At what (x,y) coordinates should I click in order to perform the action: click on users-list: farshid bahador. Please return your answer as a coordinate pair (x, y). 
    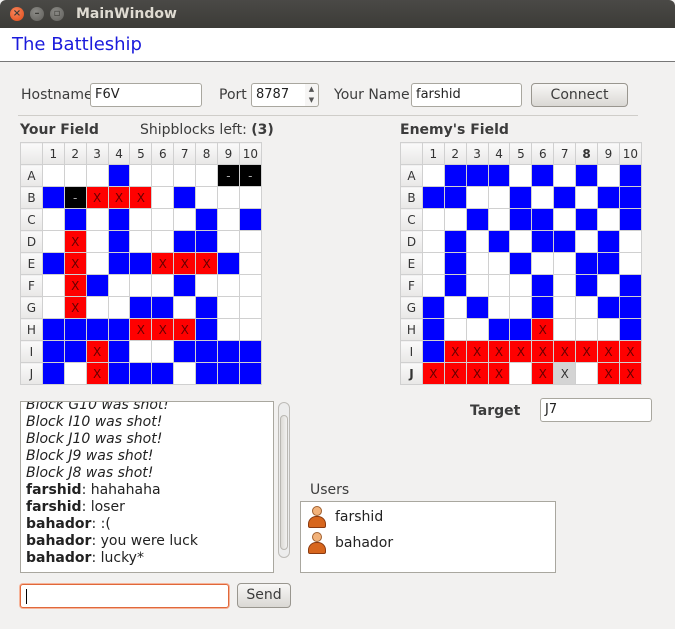
    Looking at the image, I should click on (428, 537).